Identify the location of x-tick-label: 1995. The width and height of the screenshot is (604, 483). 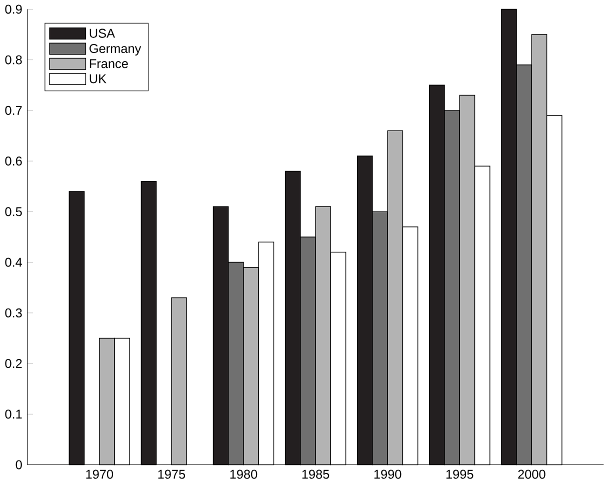
(460, 474).